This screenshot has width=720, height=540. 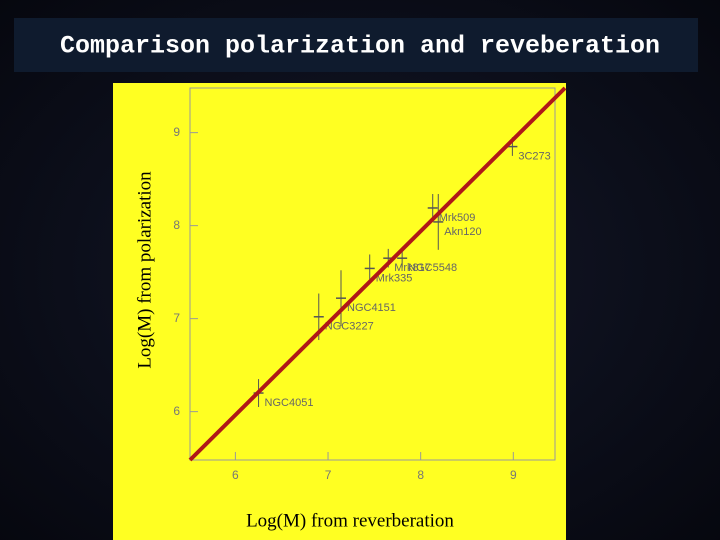 I want to click on point-label: Mrk509, so click(x=457, y=218).